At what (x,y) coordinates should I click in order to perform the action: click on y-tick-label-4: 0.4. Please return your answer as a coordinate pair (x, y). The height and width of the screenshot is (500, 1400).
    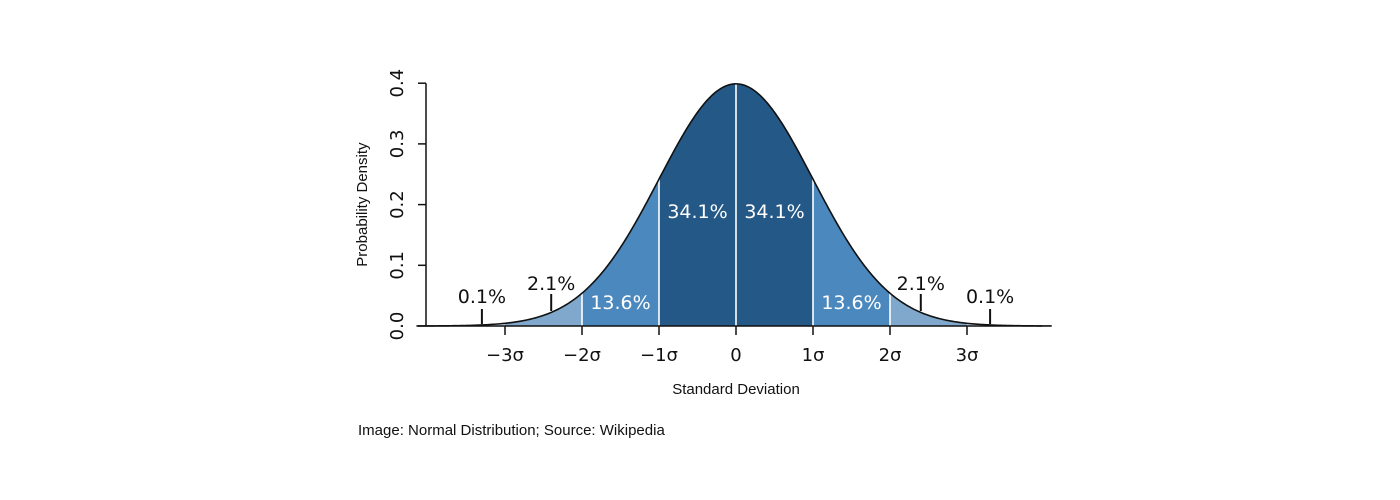
    Looking at the image, I should click on (397, 83).